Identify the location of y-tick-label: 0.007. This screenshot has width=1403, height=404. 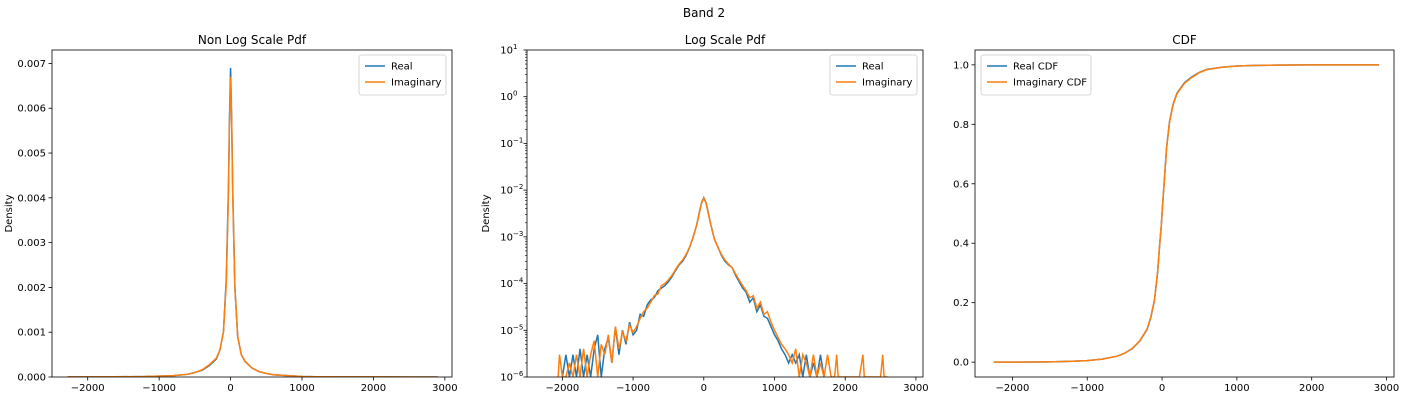
(31, 64).